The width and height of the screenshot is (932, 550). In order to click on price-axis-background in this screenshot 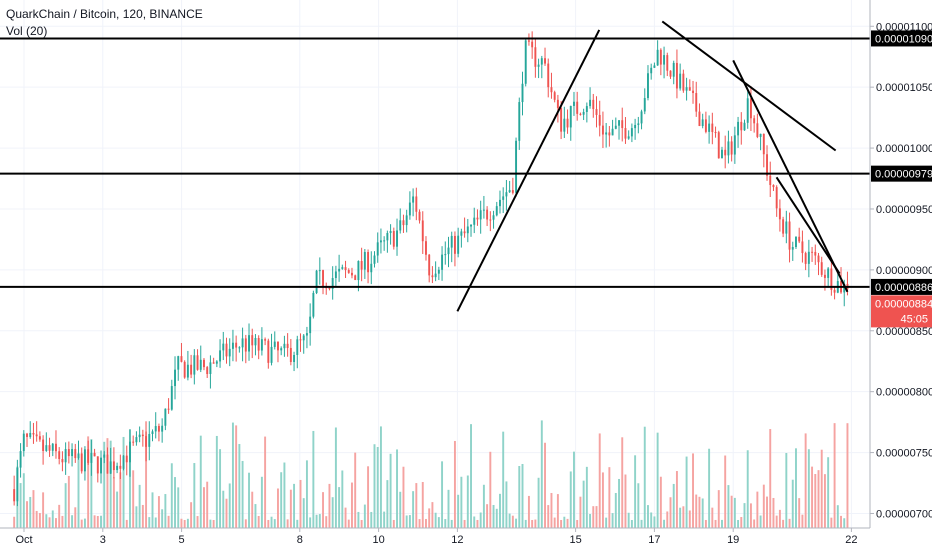, I will do `click(901, 275)`.